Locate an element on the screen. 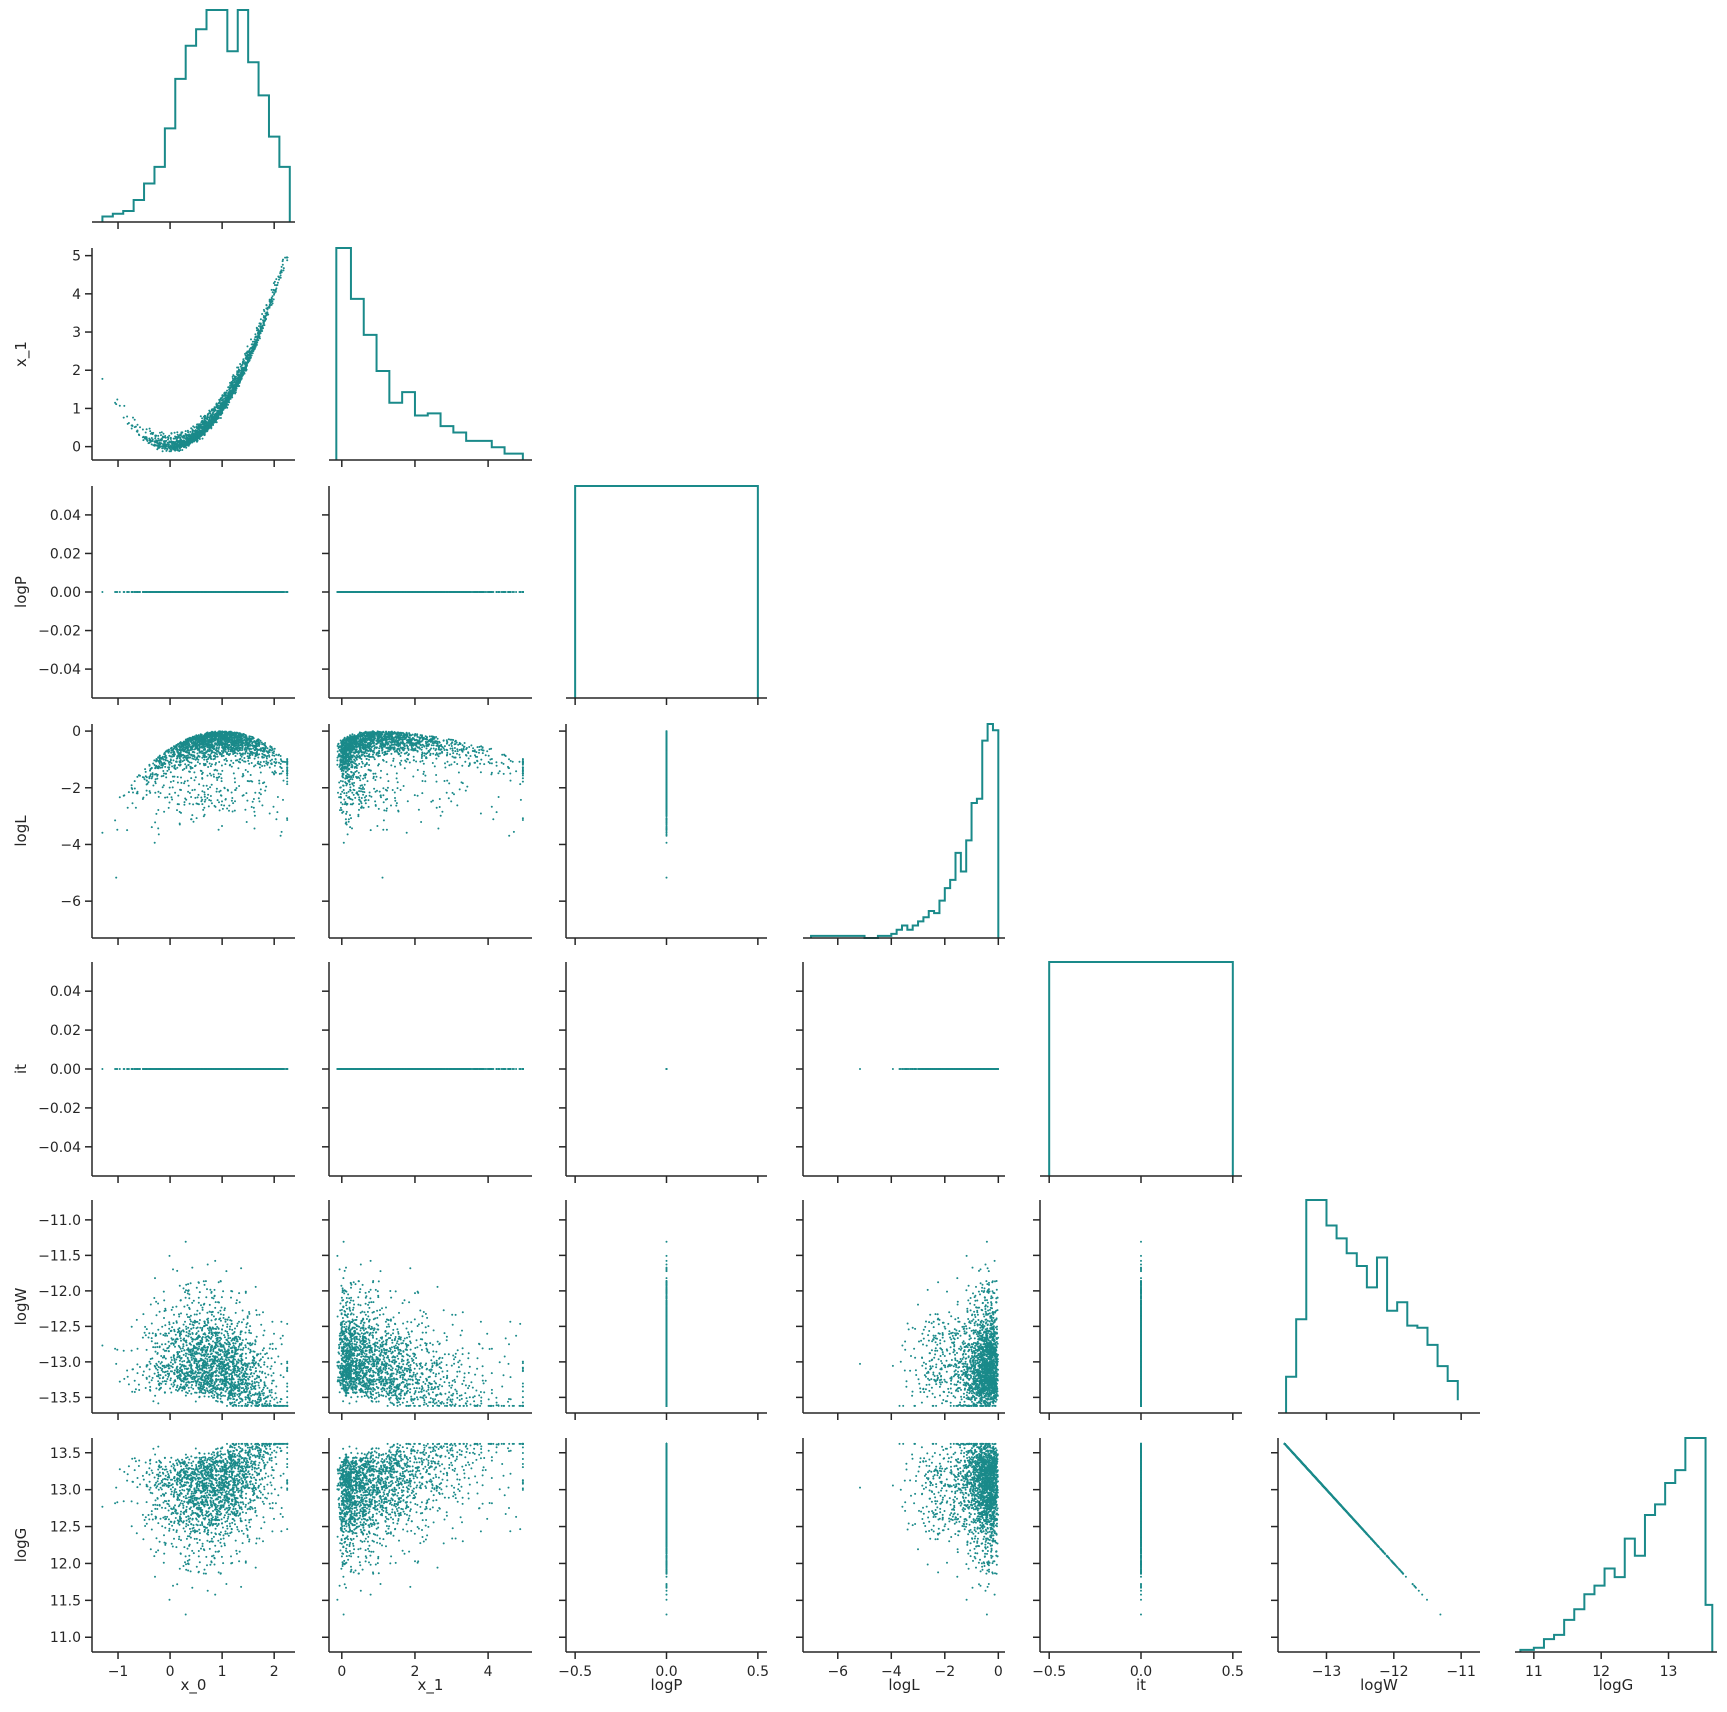 Image resolution: width=1727 pixels, height=1712 pixels. y-tick-label: 2 is located at coordinates (76, 371).